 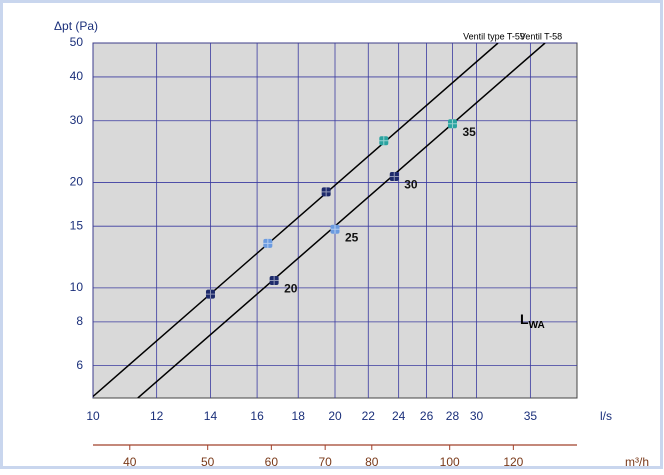 What do you see at coordinates (93, 416) in the screenshot?
I see `x-tick-label: 10` at bounding box center [93, 416].